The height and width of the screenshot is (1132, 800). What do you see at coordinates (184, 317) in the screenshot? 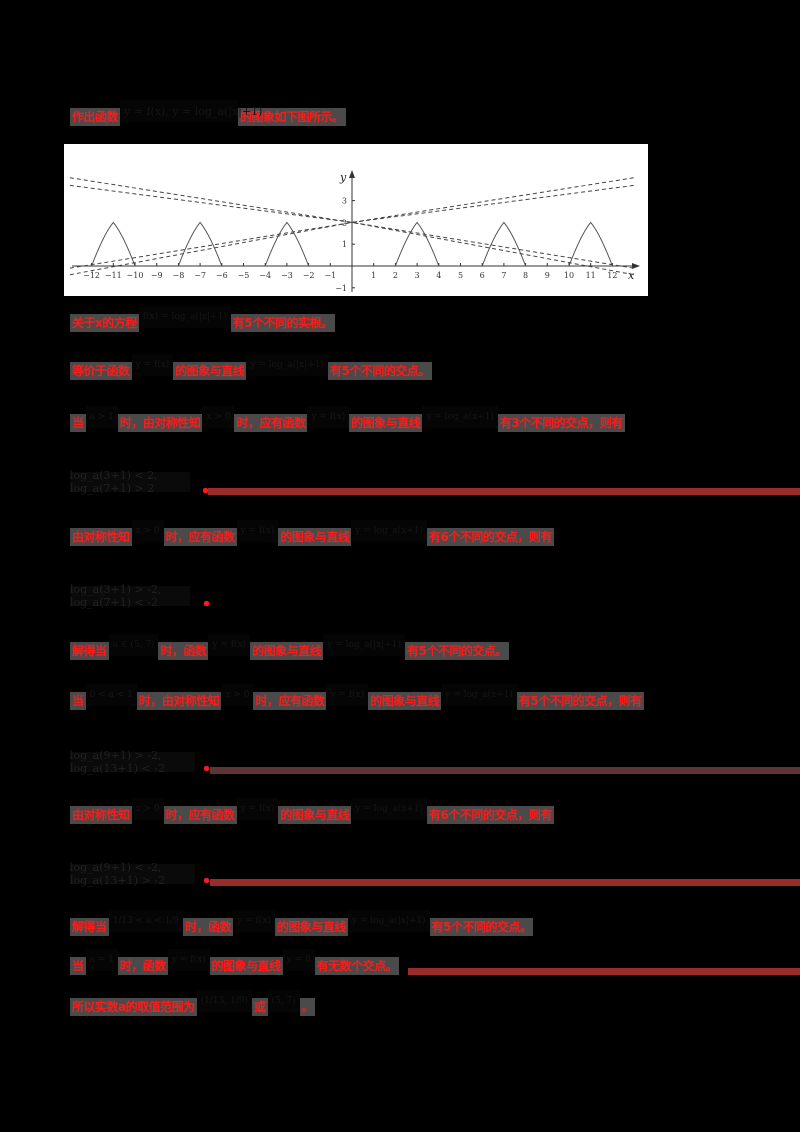
I see `inline-formula: f(x) = log_a(|x|+1)` at bounding box center [184, 317].